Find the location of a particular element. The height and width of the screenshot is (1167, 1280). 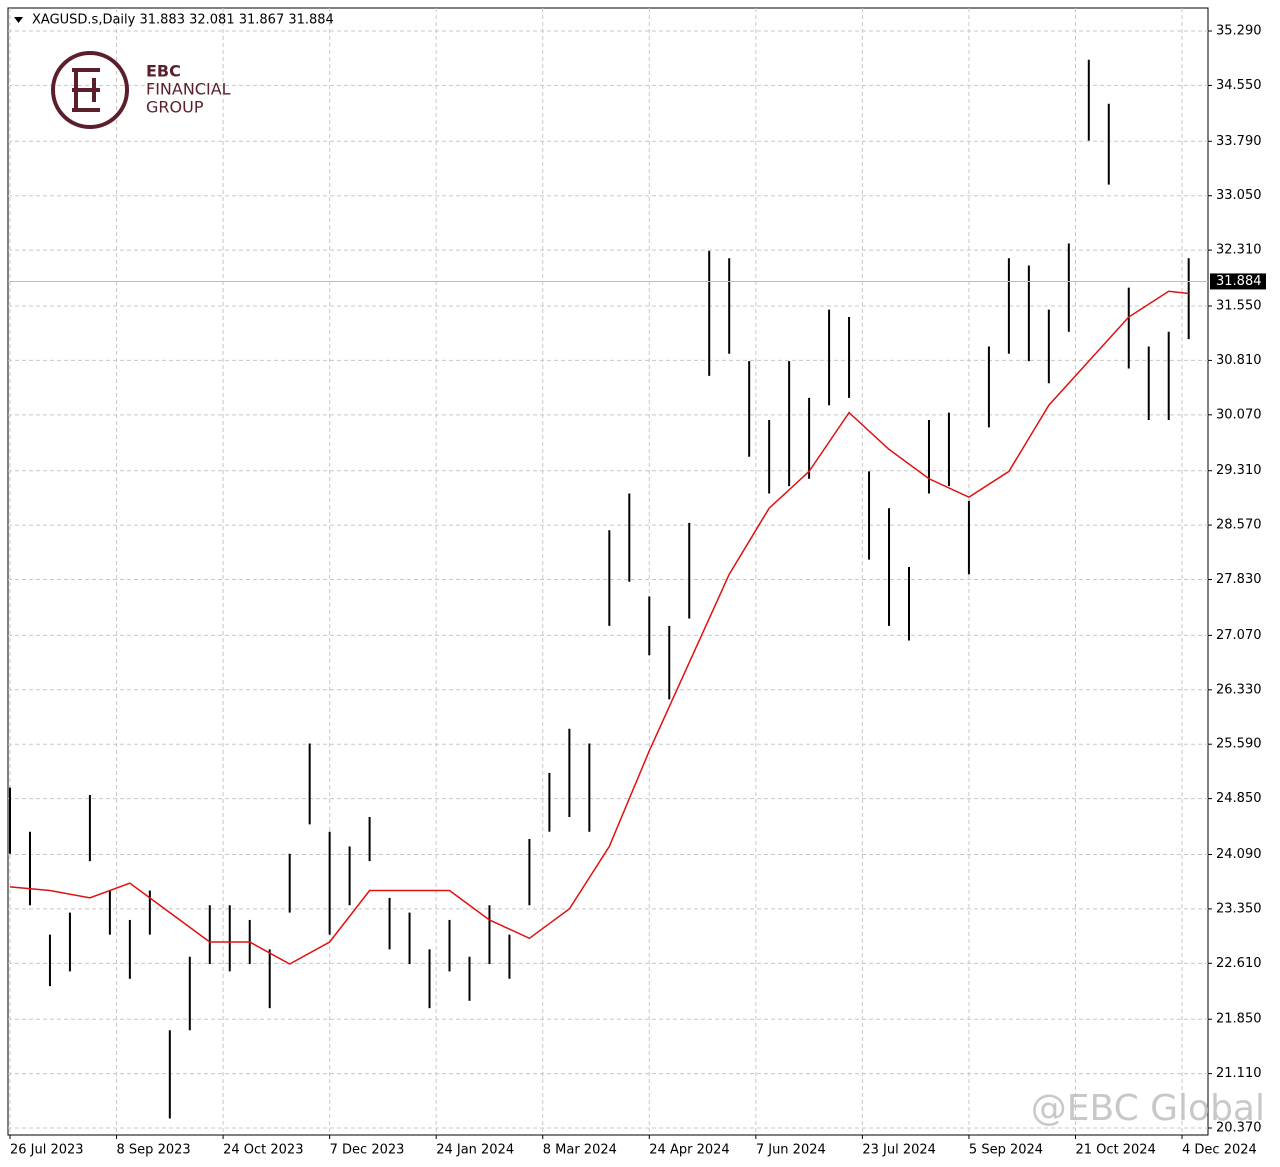

logo: EBC FINANCIAL GROUP is located at coordinates (141, 90).